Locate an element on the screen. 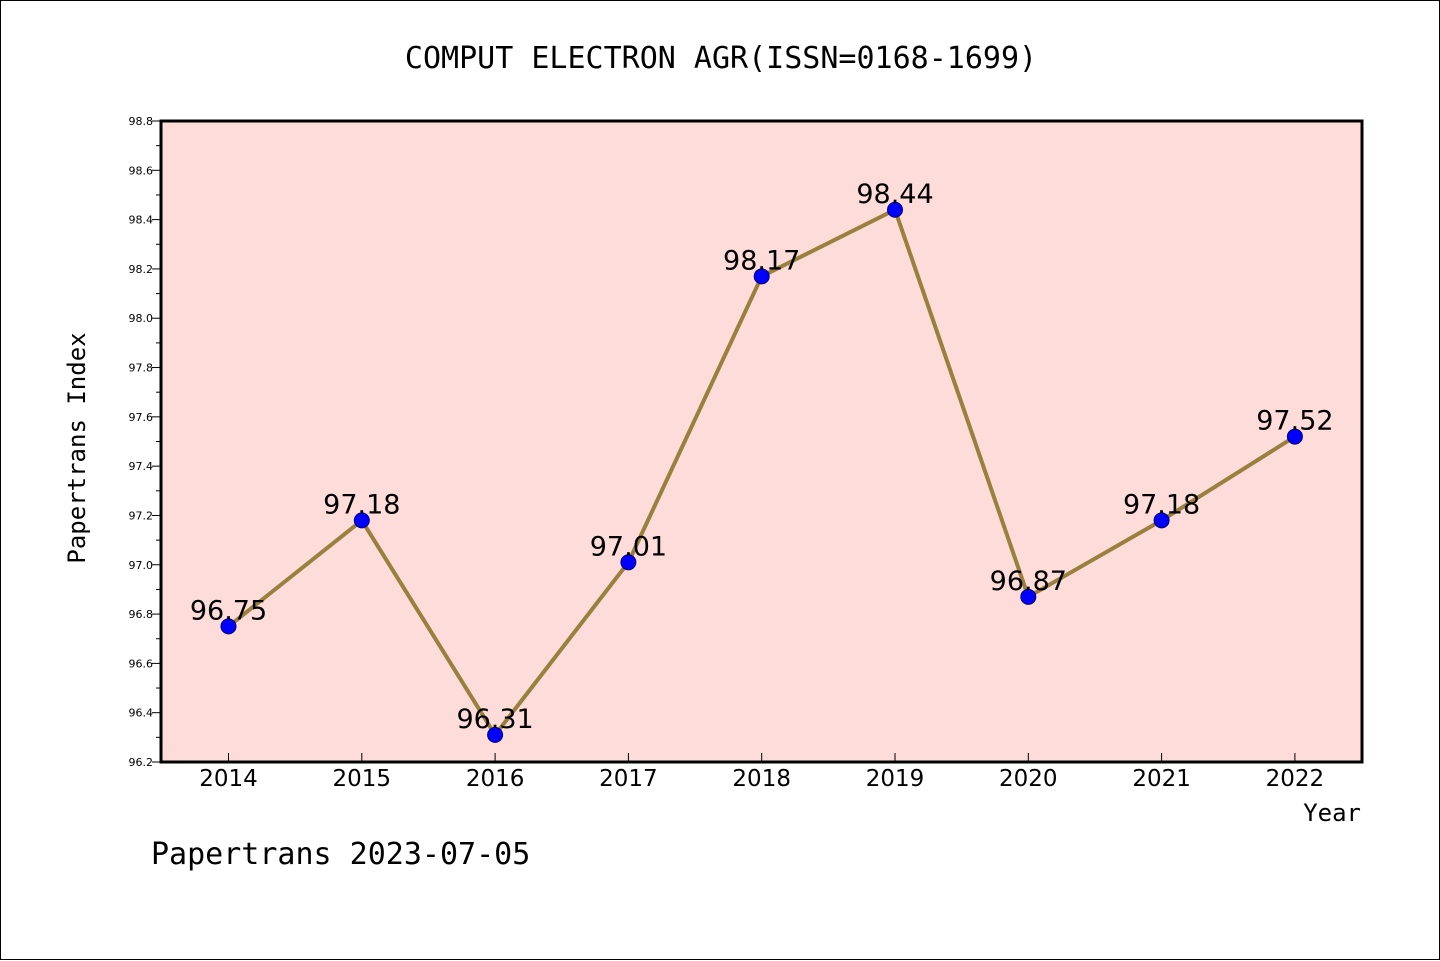  footer-text: Papertrans 2023-07-05 is located at coordinates (340, 854).